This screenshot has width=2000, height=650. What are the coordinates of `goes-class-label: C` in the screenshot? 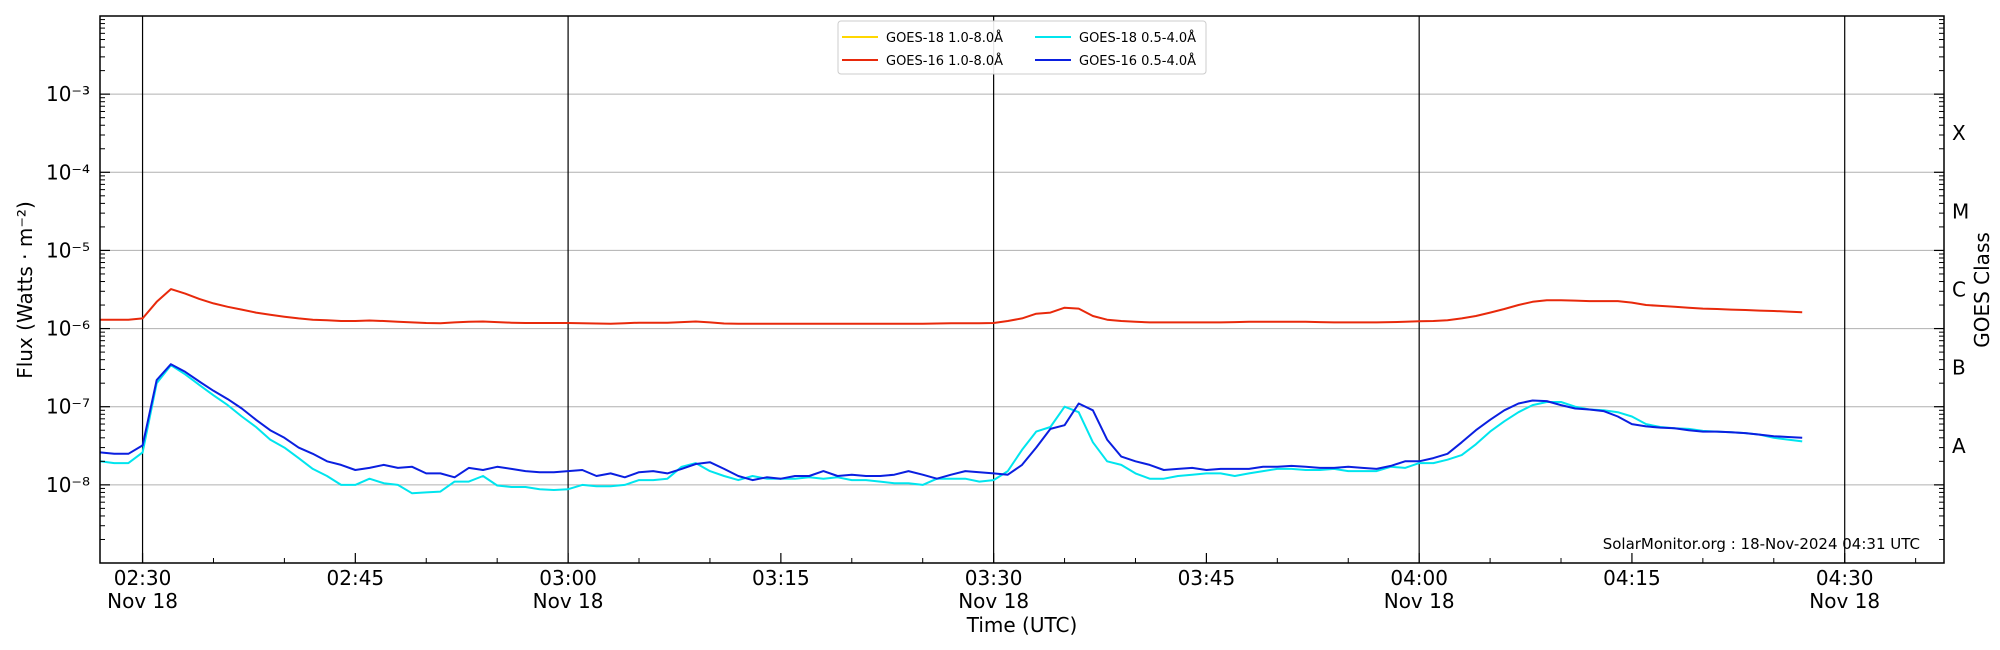 It's located at (1959, 290).